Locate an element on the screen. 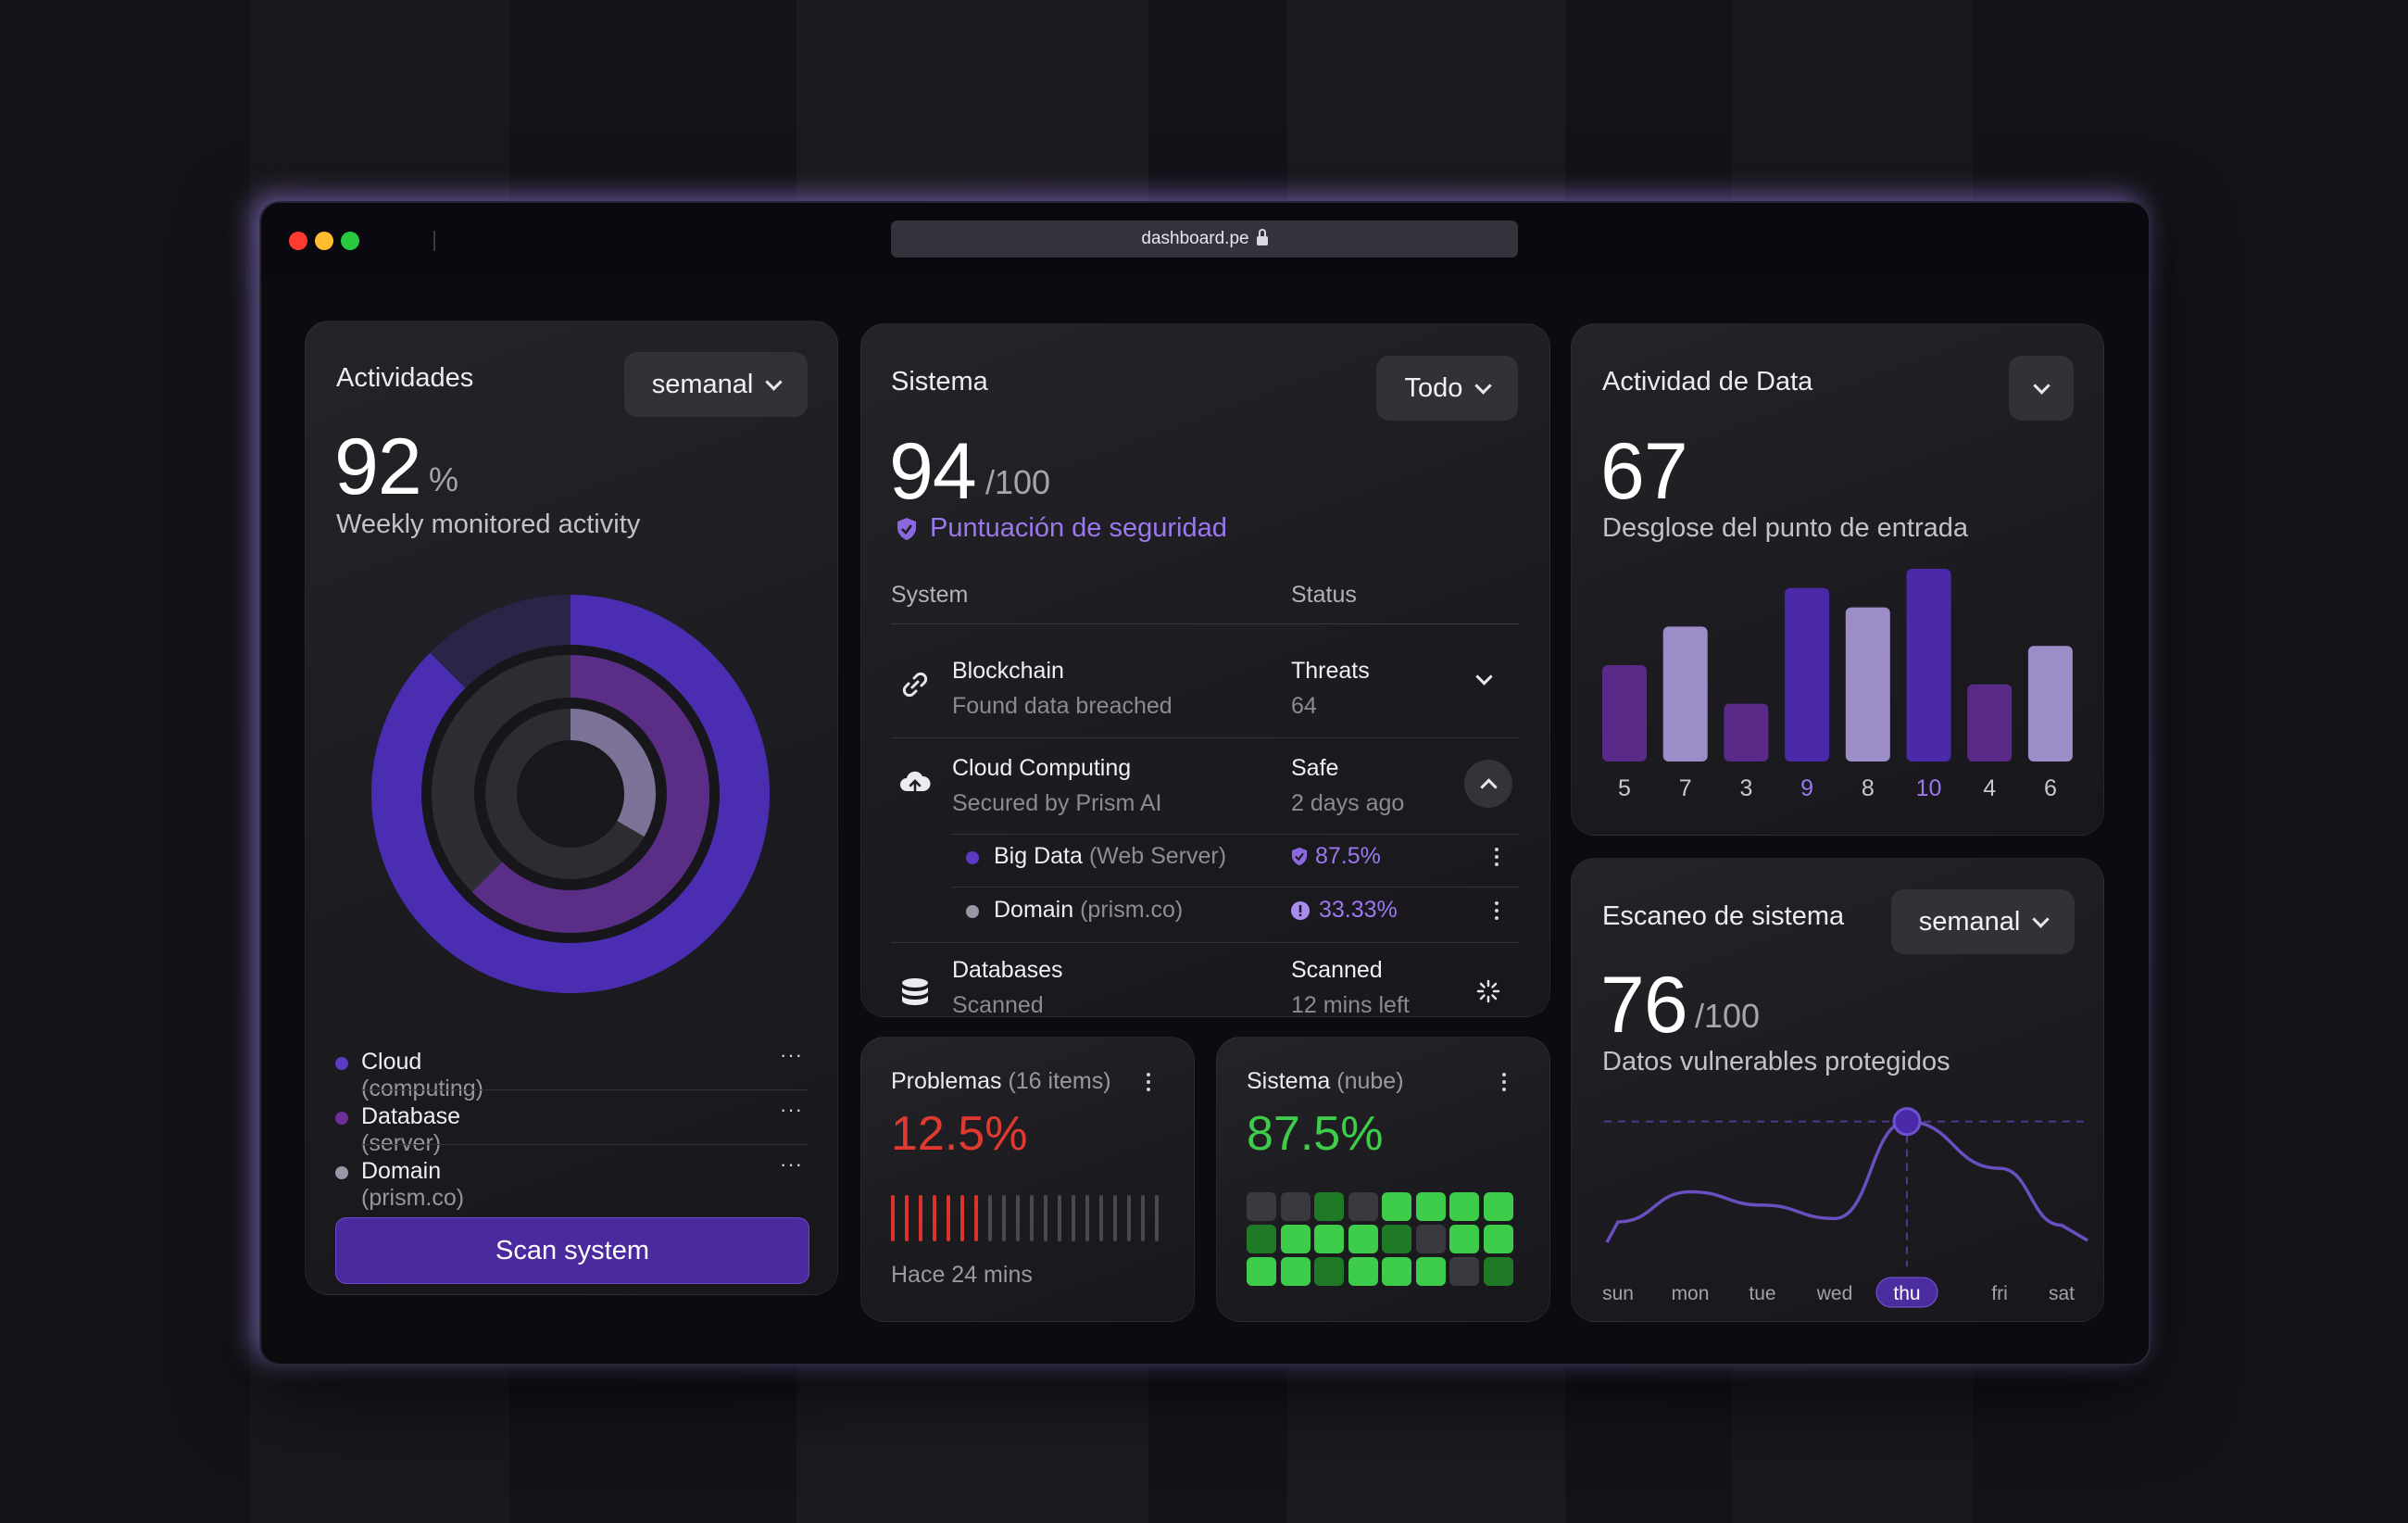 The height and width of the screenshot is (1523, 2408). scan-title: Escaneo de sistema is located at coordinates (1723, 916).